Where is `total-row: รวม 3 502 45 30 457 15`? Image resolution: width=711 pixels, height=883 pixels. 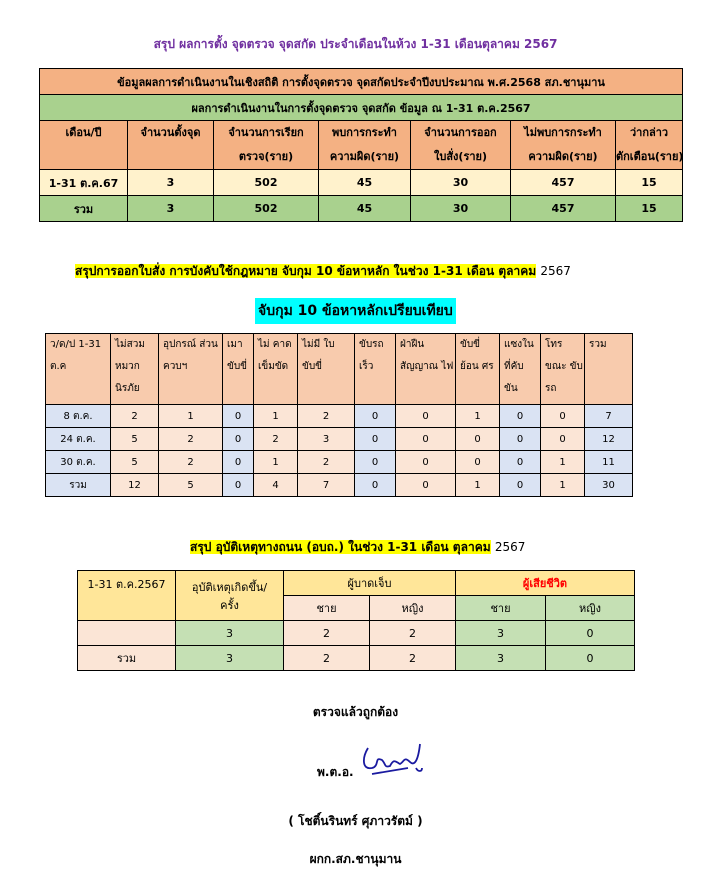
total-row: รวม 3 502 45 30 457 15 is located at coordinates (361, 208).